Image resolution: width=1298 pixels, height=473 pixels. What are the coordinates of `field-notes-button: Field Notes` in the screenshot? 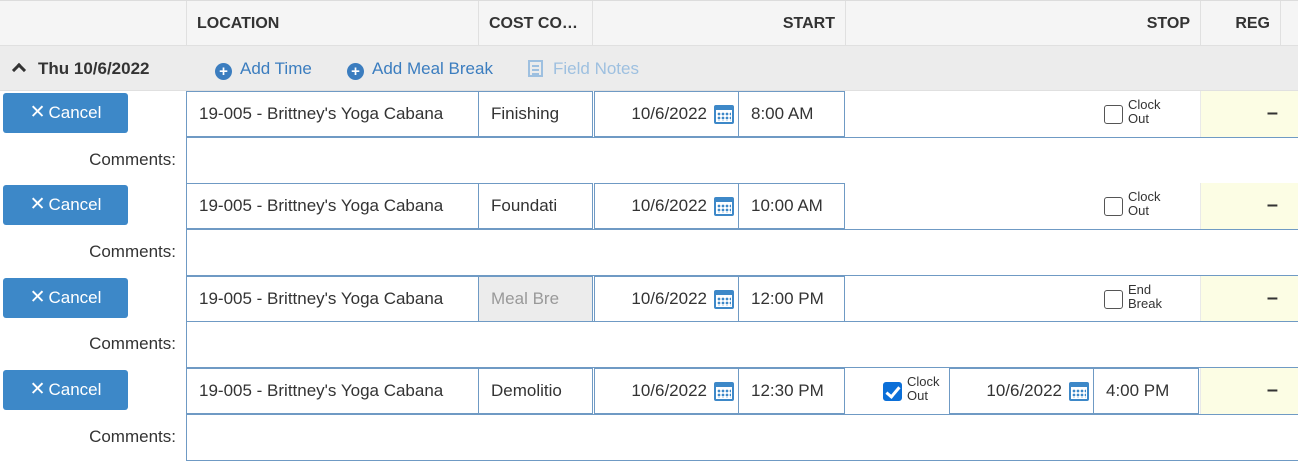 It's located at (583, 68).